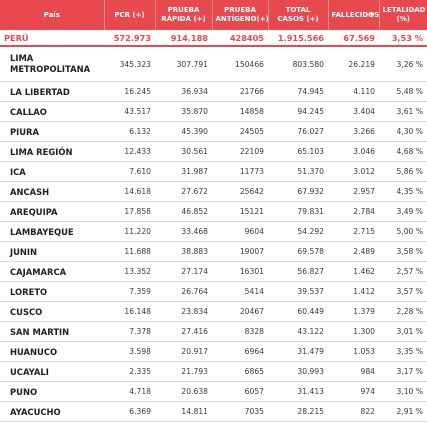 The image size is (427, 422). I want to click on cell-prueba-antigeno: 11773, so click(240, 171).